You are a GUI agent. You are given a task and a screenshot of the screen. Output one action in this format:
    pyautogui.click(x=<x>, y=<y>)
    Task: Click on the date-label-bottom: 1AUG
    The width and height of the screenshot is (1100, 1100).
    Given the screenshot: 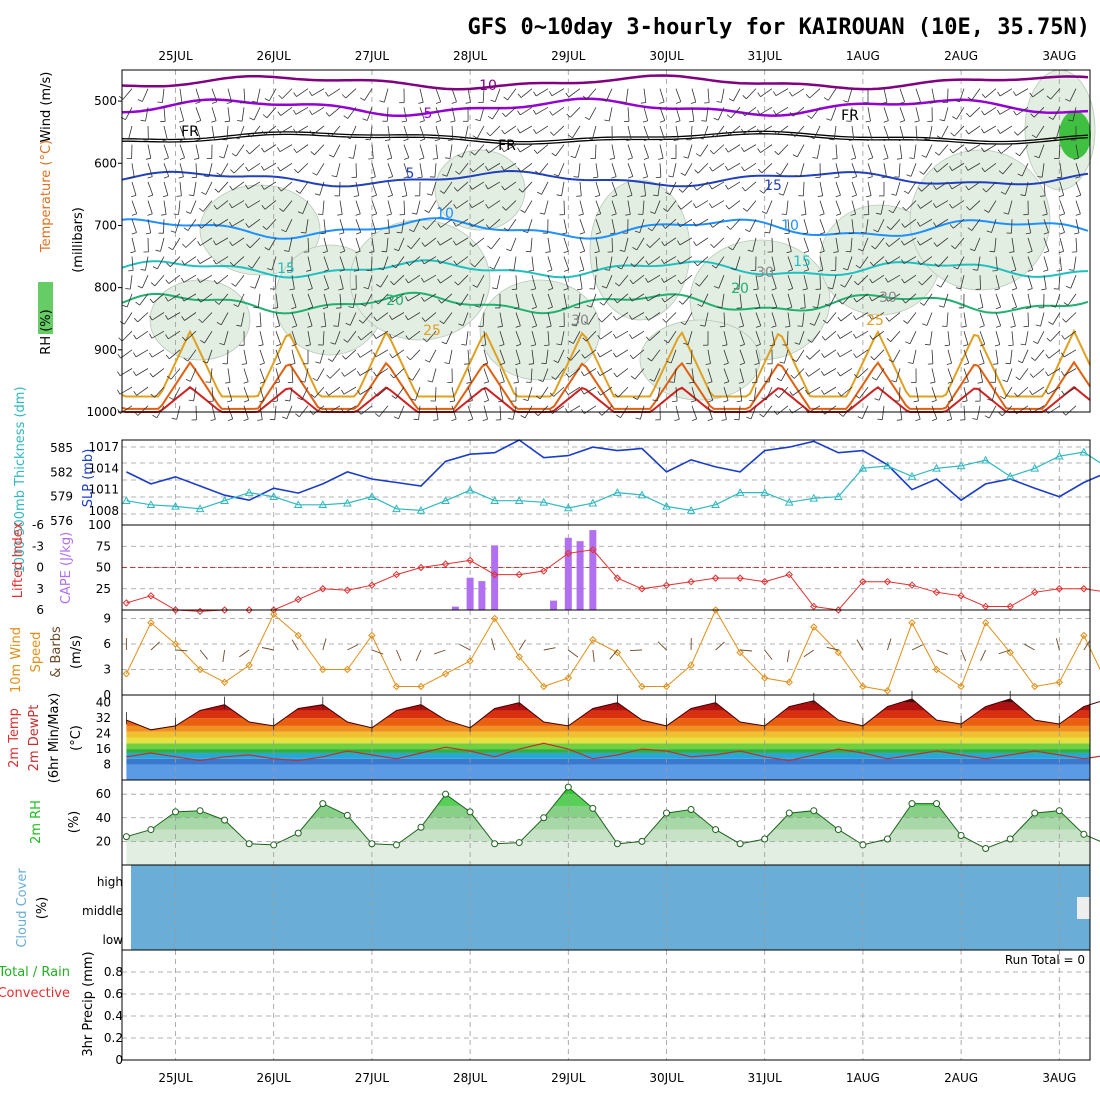 What is the action you would take?
    pyautogui.click(x=863, y=1078)
    